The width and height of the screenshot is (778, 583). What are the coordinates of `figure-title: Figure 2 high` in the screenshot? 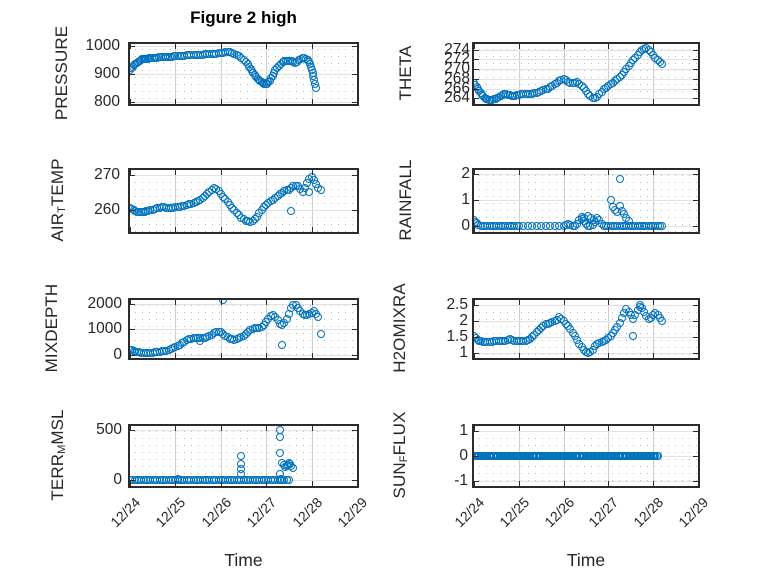 It's located at (243, 17).